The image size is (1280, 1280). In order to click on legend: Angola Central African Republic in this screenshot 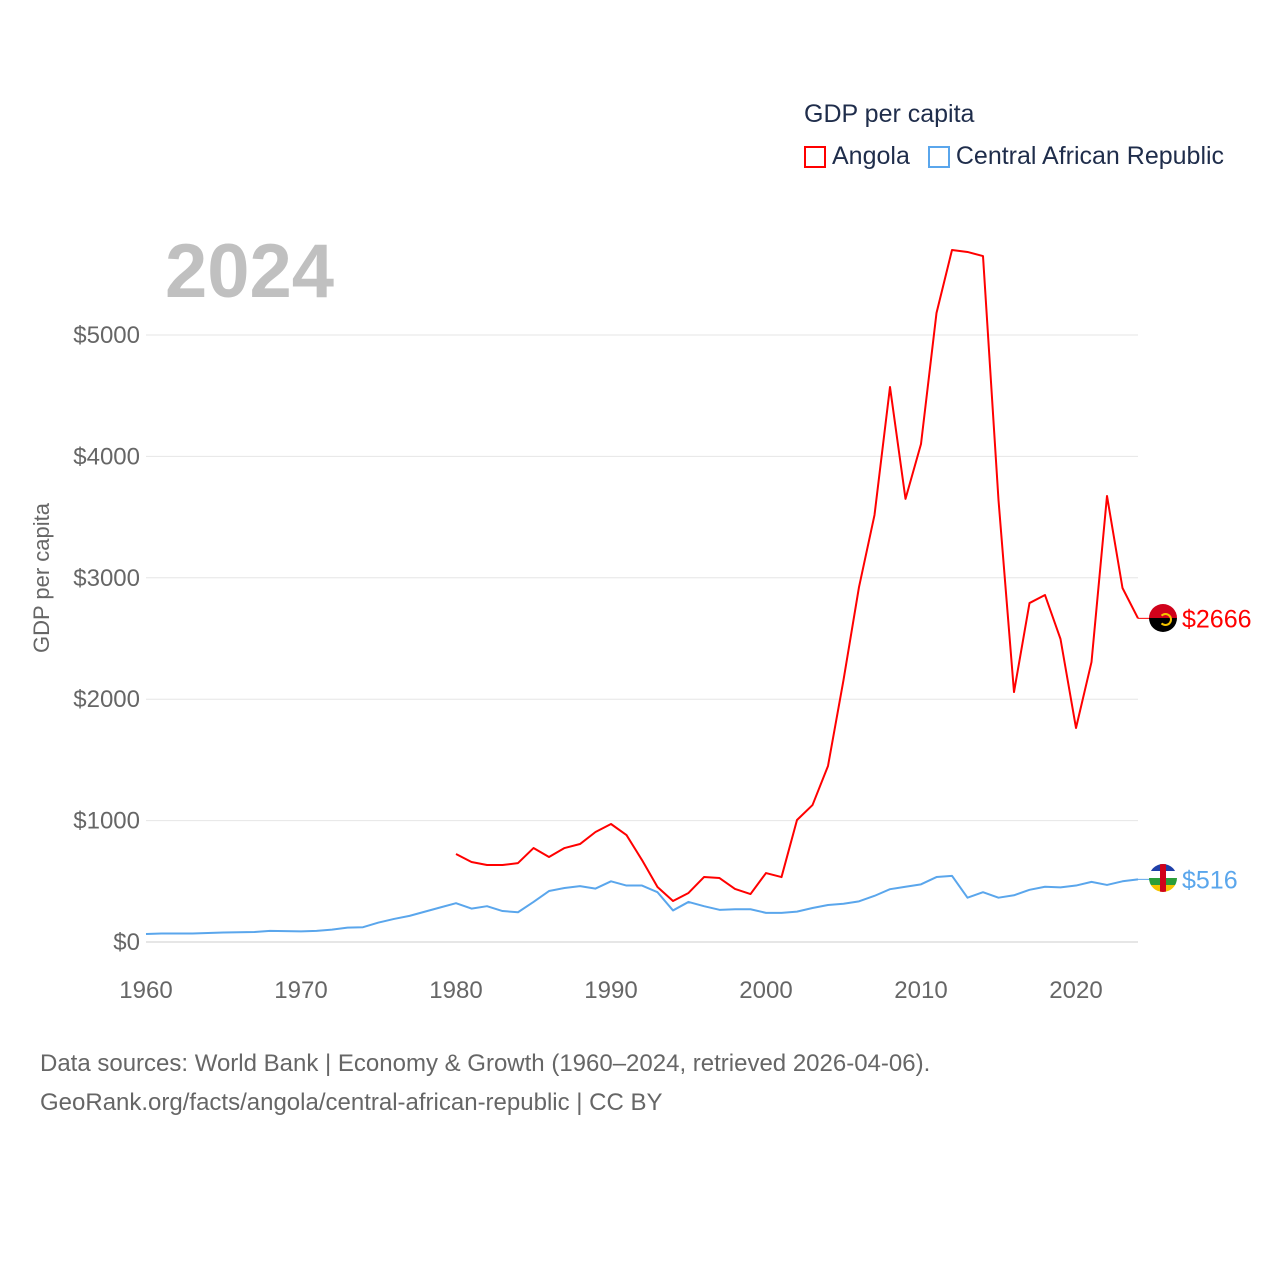, I will do `click(1014, 156)`.